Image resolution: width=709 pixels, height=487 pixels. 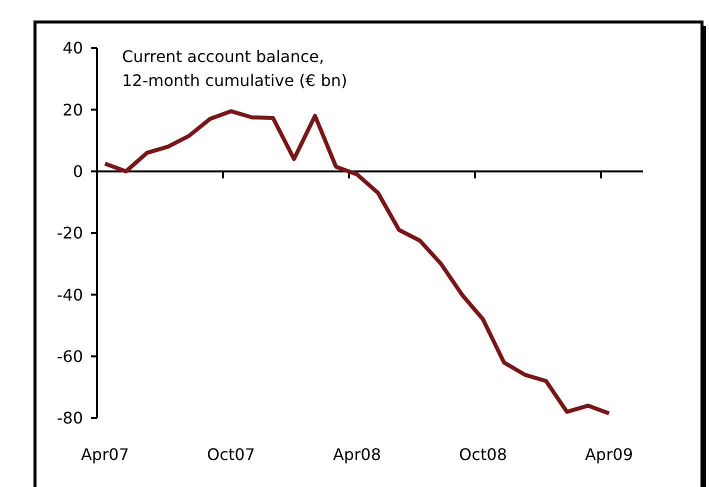 What do you see at coordinates (231, 454) in the screenshot?
I see `x-tick-label: Oct07` at bounding box center [231, 454].